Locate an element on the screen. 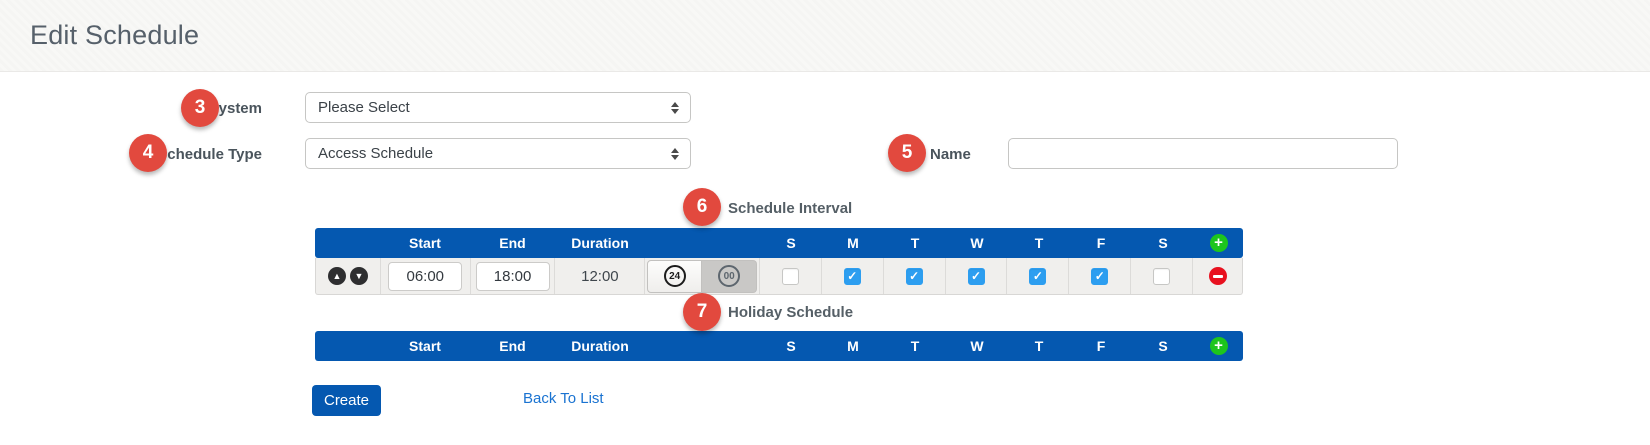 Image resolution: width=1650 pixels, height=445 pixels. add-holiday-row-icon is located at coordinates (1218, 346).